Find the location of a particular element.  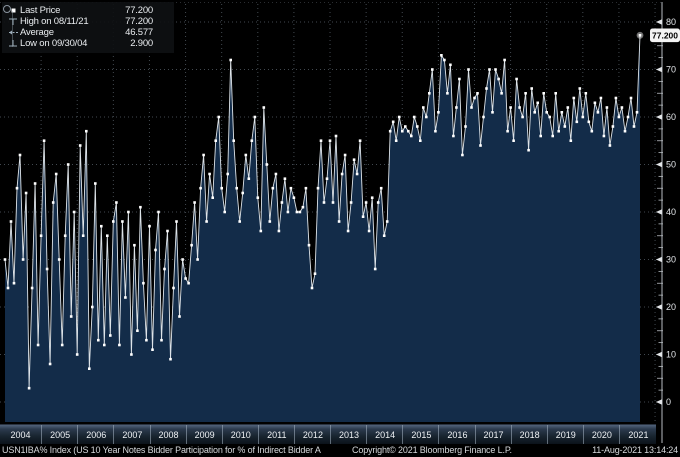

copyright-text: Copyright© 2021 Bloomberg Finance L.P. is located at coordinates (432, 450).